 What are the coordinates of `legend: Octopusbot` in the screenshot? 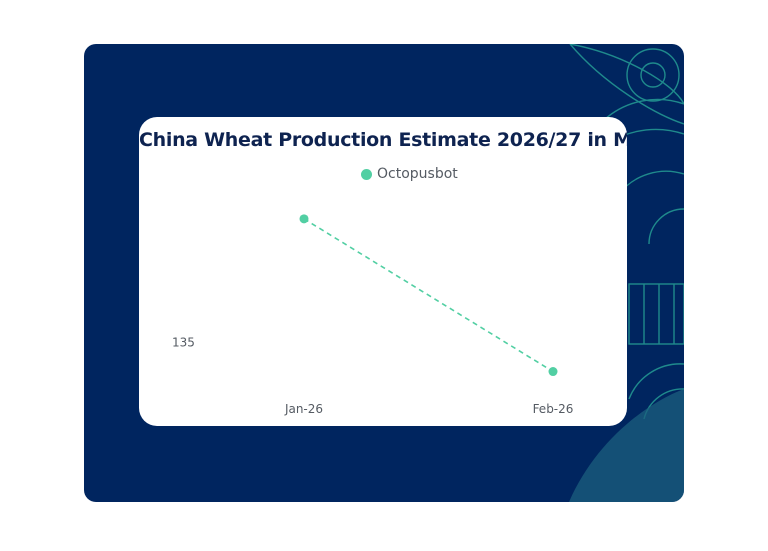 It's located at (409, 174).